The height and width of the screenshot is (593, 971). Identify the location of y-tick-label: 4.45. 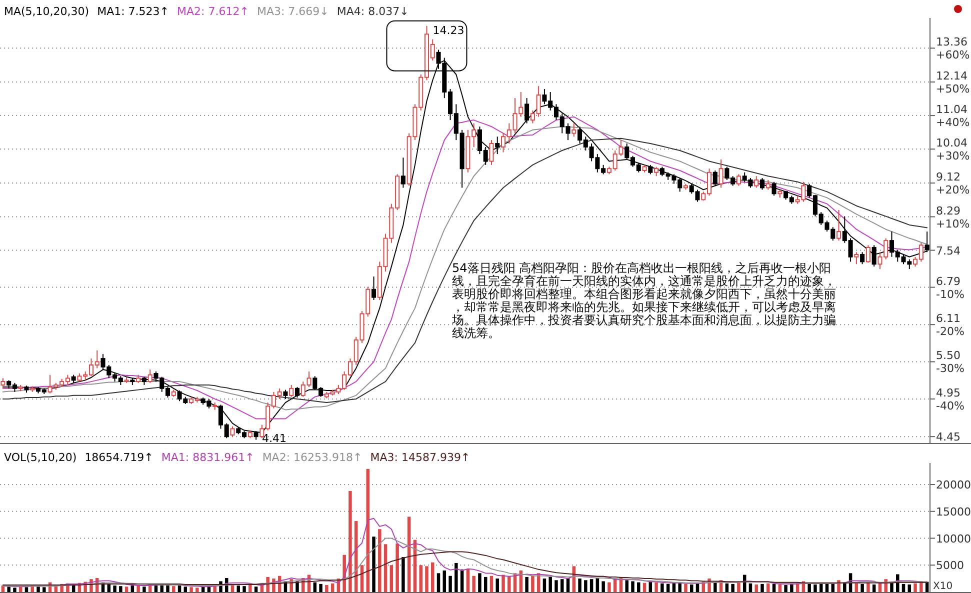
(948, 437).